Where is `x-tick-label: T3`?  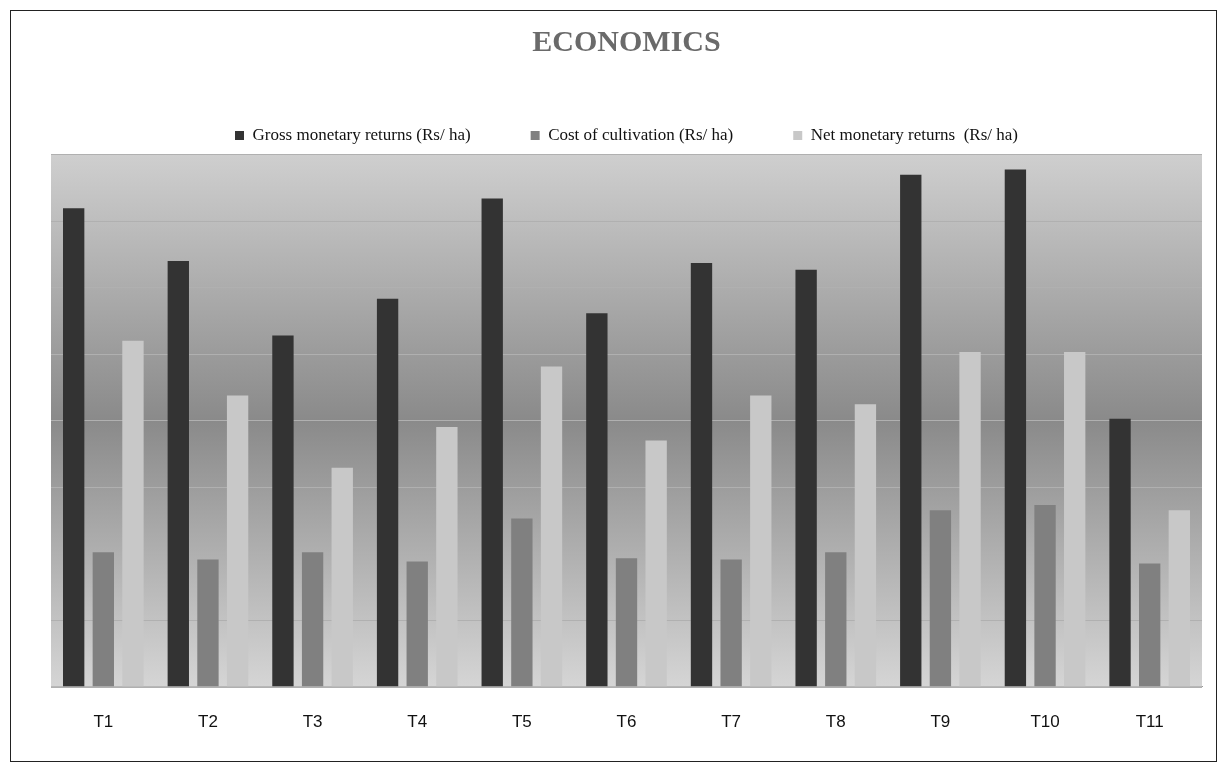 x-tick-label: T3 is located at coordinates (312, 722).